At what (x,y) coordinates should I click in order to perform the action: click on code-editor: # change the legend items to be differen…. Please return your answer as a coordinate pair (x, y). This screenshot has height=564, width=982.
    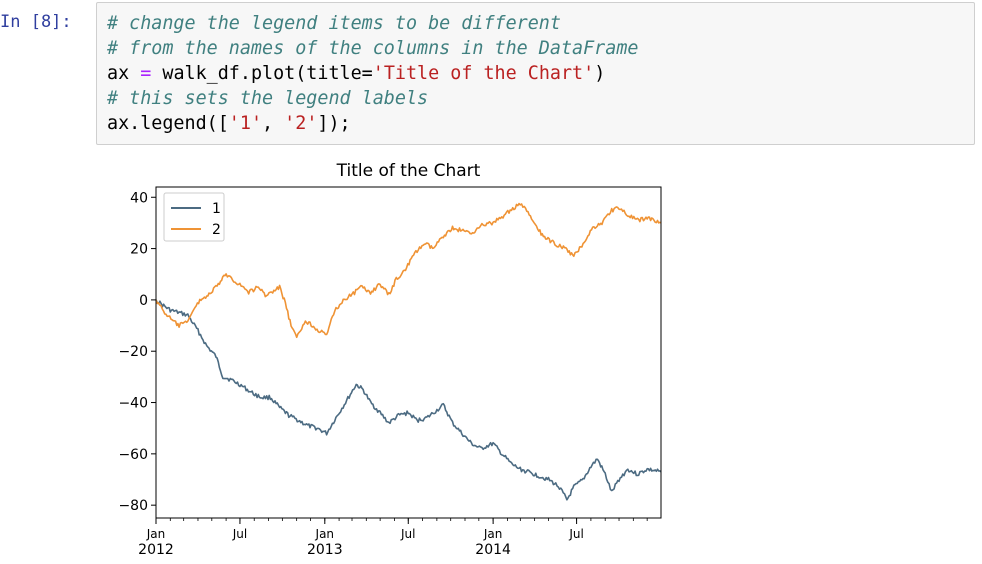
    Looking at the image, I should click on (372, 73).